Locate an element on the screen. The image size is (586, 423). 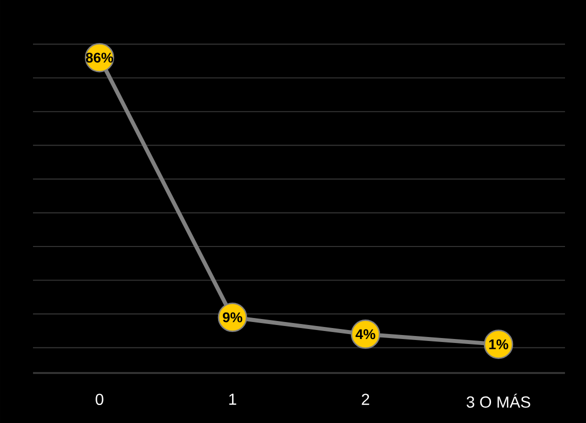
data-label: 86% is located at coordinates (100, 57).